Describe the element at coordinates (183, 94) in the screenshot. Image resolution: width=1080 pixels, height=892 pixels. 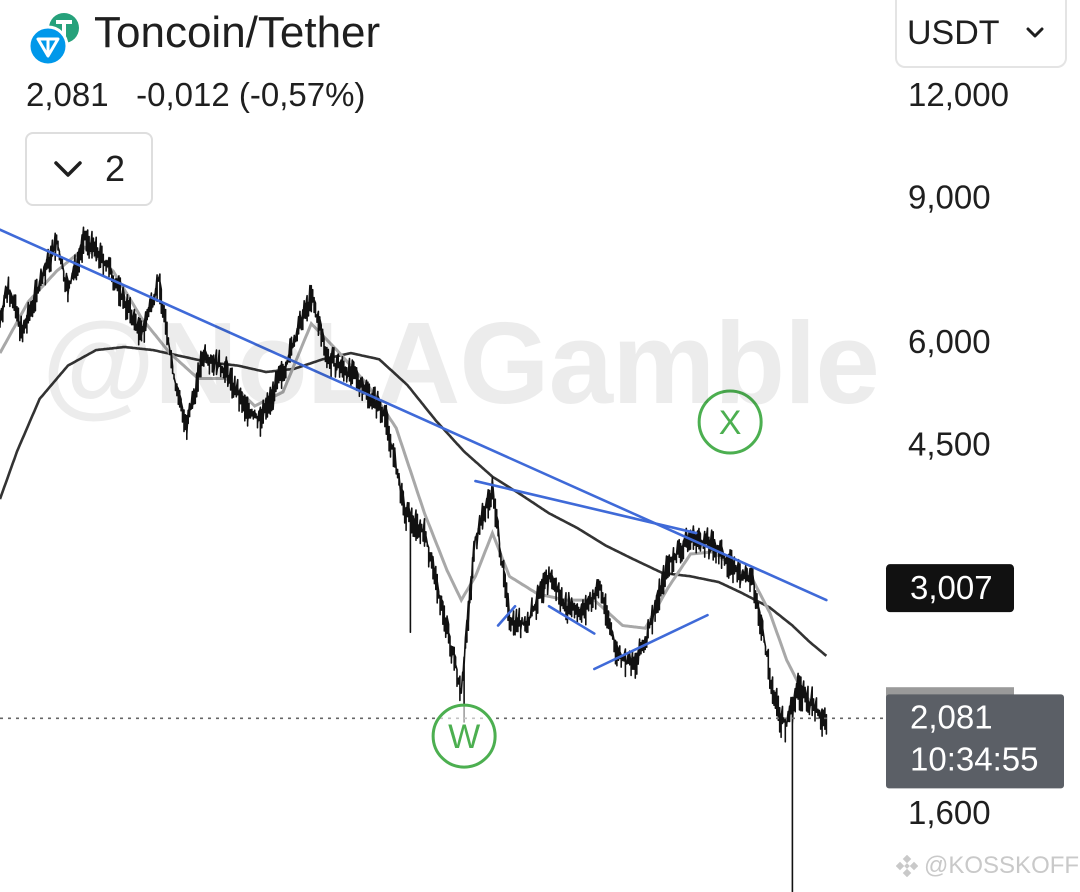
I see `price-change: -0,012` at that location.